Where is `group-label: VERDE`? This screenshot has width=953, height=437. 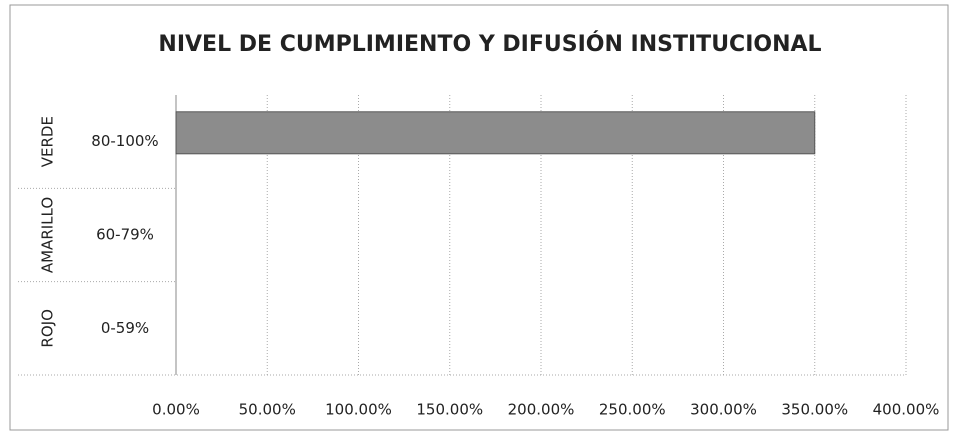 group-label: VERDE is located at coordinates (48, 141).